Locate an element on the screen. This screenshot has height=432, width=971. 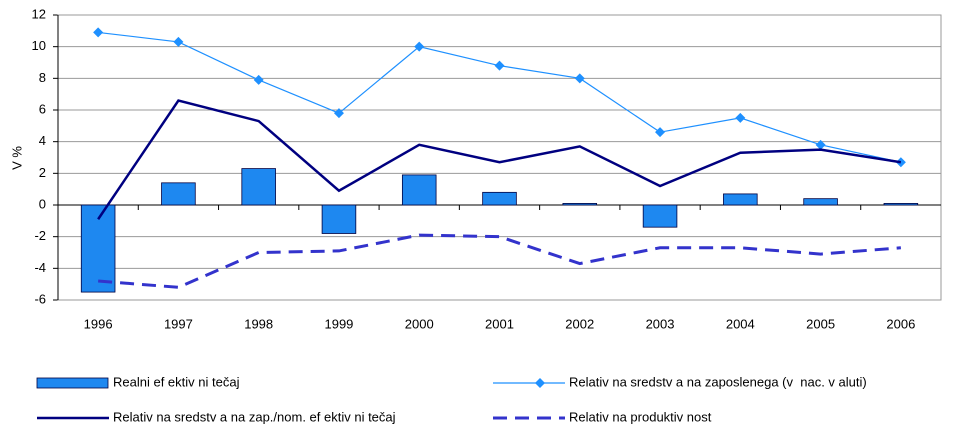
x-tick-label: 2001 is located at coordinates (499, 323).